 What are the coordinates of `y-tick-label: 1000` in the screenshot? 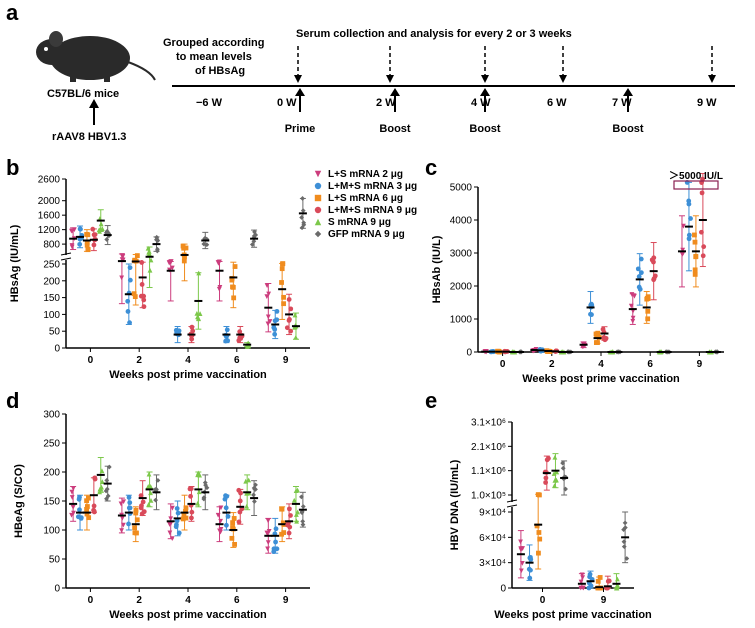 It's located at (461, 320).